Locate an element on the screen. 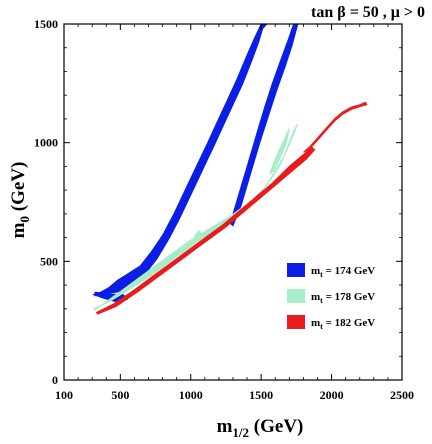  y-tick-label: 0 is located at coordinates (55, 380).